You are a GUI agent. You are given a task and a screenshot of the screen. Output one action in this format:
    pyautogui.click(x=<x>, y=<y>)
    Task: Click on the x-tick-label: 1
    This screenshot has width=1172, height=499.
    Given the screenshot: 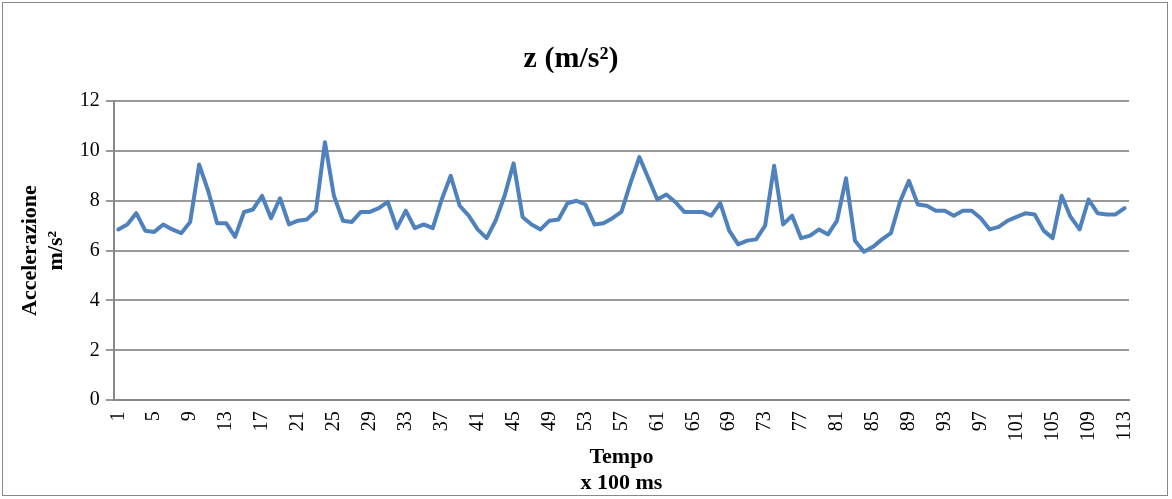 What is the action you would take?
    pyautogui.click(x=116, y=416)
    